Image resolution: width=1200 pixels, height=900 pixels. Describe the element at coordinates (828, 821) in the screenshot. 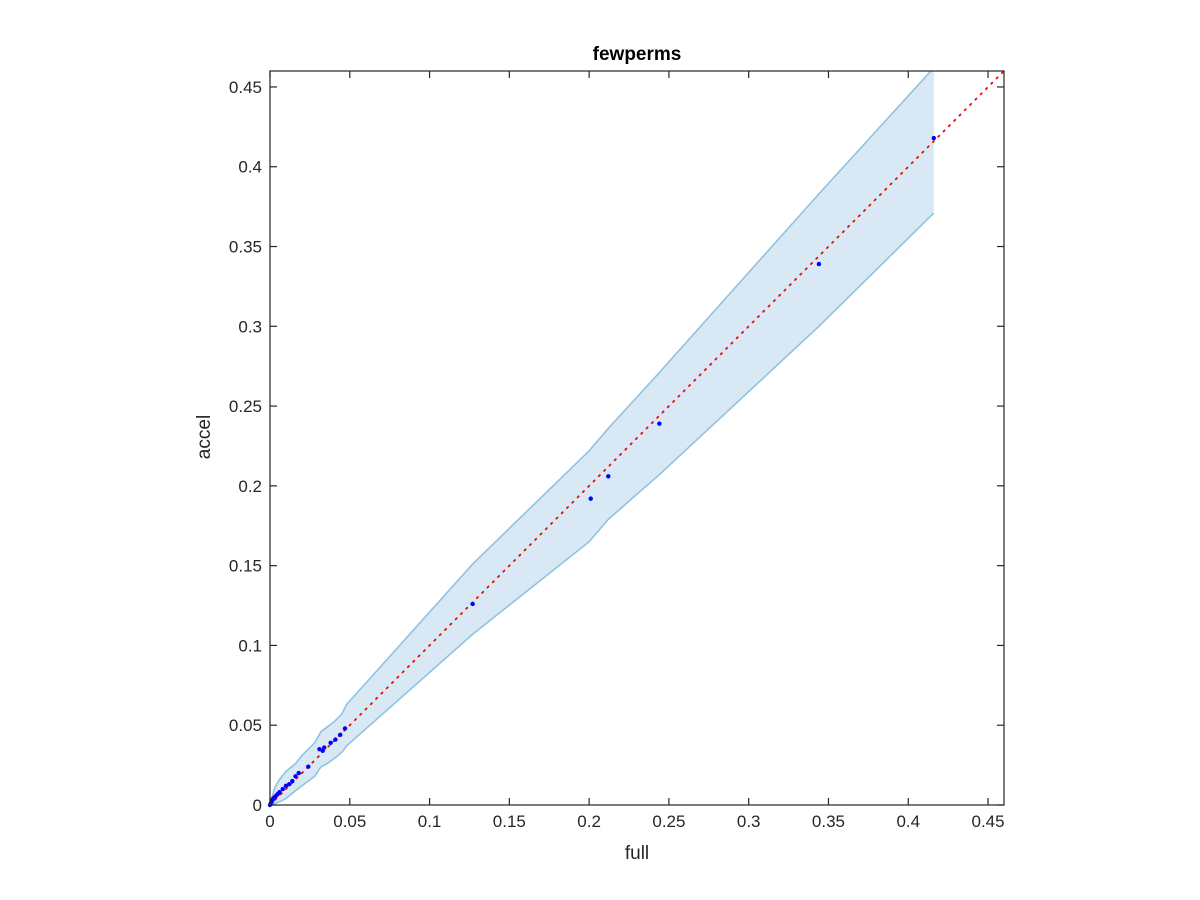

I see `x-tick-label: 0.35` at that location.